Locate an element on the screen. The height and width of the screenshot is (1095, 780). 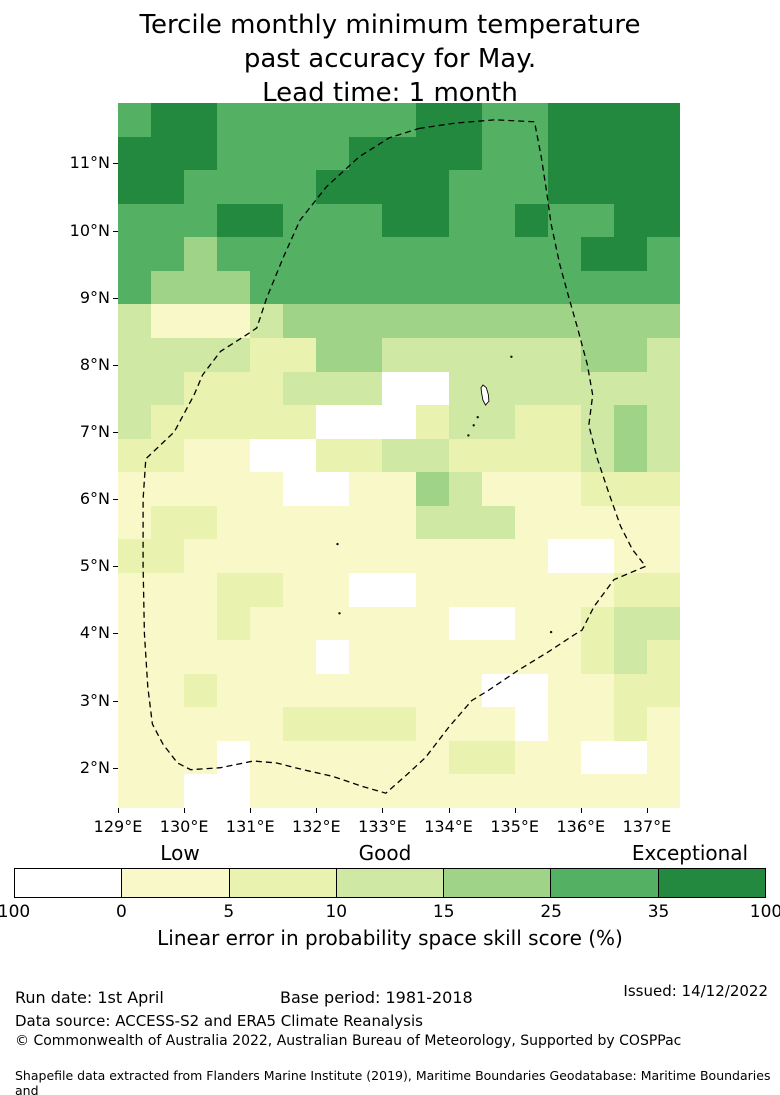
colorbar-tick-label: 5 is located at coordinates (229, 912).